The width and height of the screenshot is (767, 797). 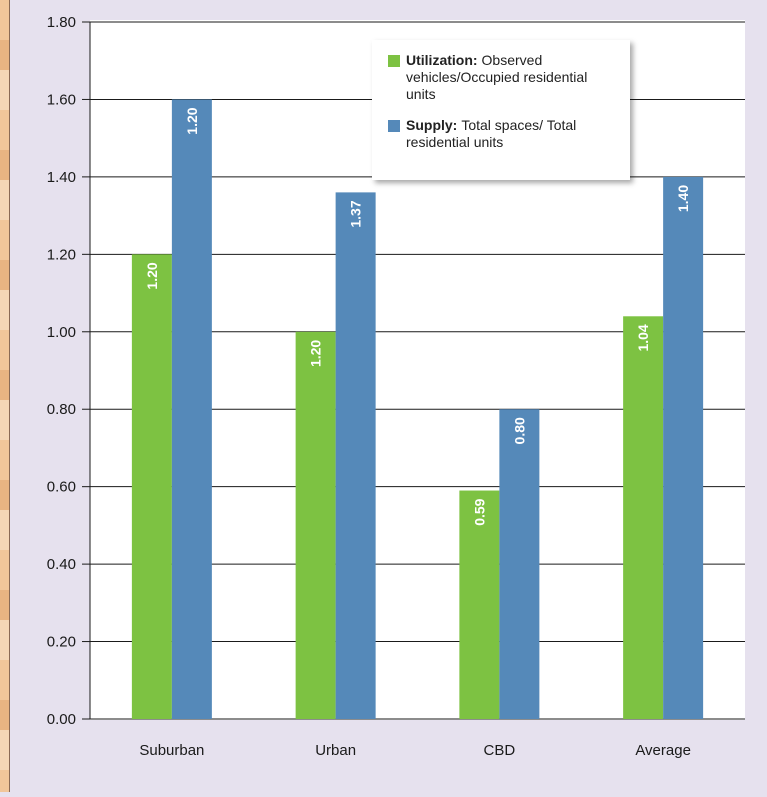 I want to click on y-tick-label: 1.40, so click(x=61, y=177).